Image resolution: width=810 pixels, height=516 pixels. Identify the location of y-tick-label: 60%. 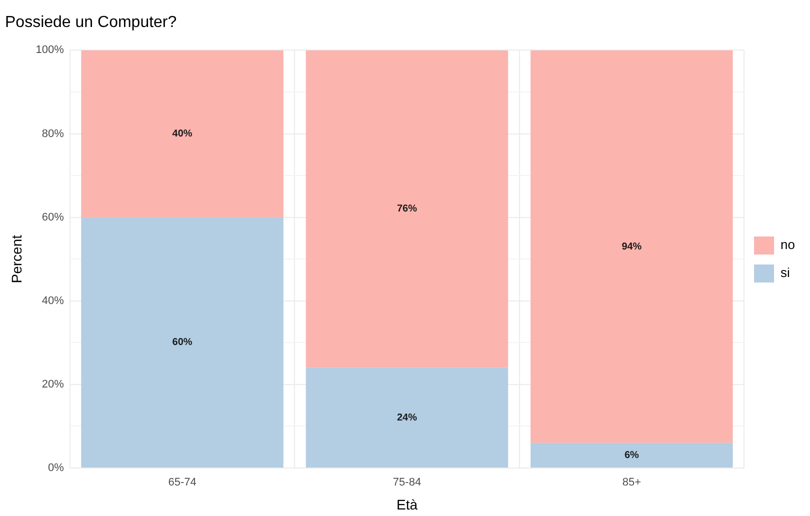
(53, 217).